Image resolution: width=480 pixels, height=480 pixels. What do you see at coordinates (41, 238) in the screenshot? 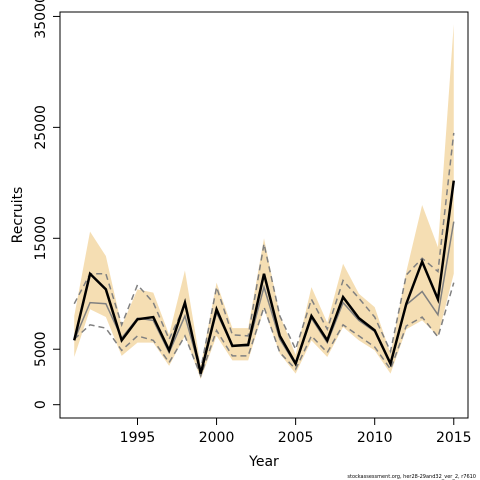
I see `y-tick-label: 15000` at bounding box center [41, 238].